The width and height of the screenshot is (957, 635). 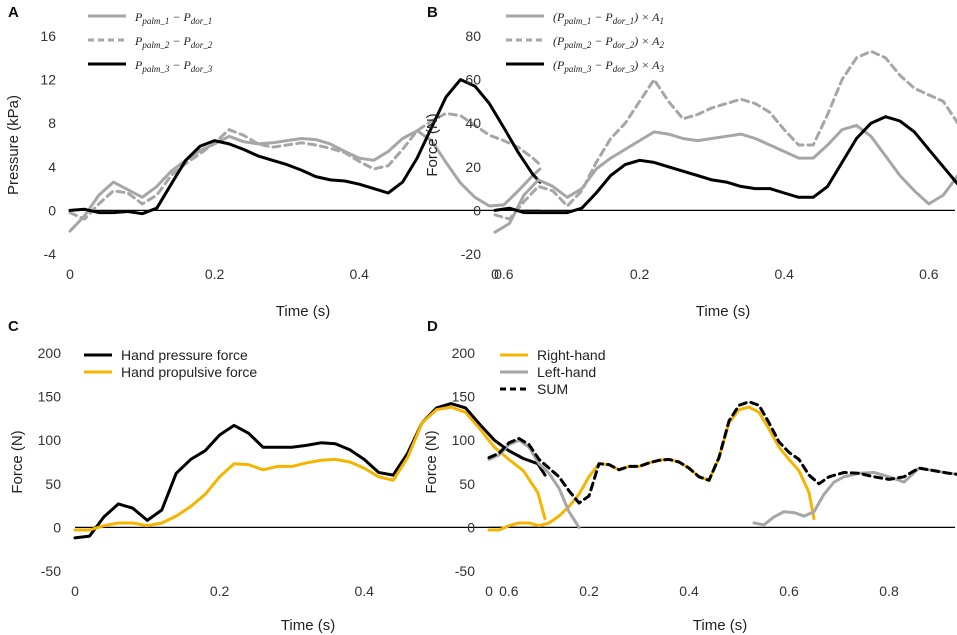 I want to click on y-tick-label: 4, so click(x=52, y=167).